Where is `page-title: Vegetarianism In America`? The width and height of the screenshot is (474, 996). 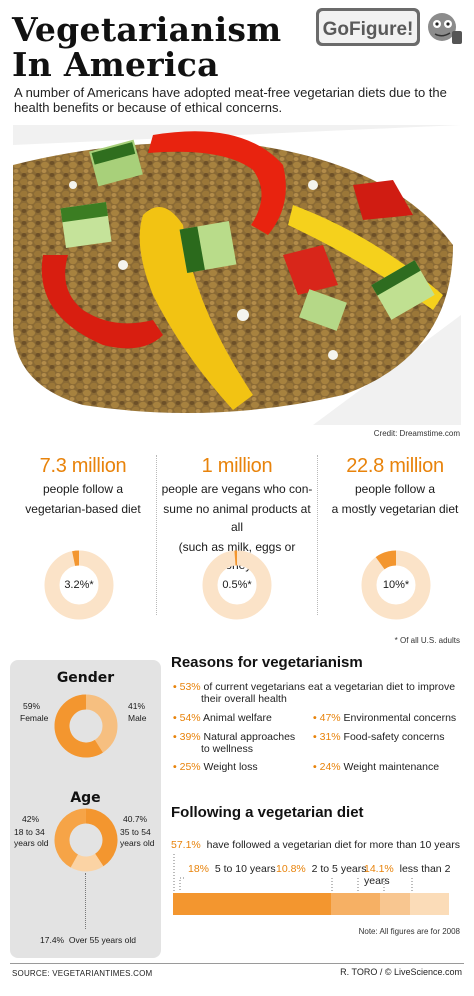
page-title: Vegetarianism In America is located at coordinates (147, 47).